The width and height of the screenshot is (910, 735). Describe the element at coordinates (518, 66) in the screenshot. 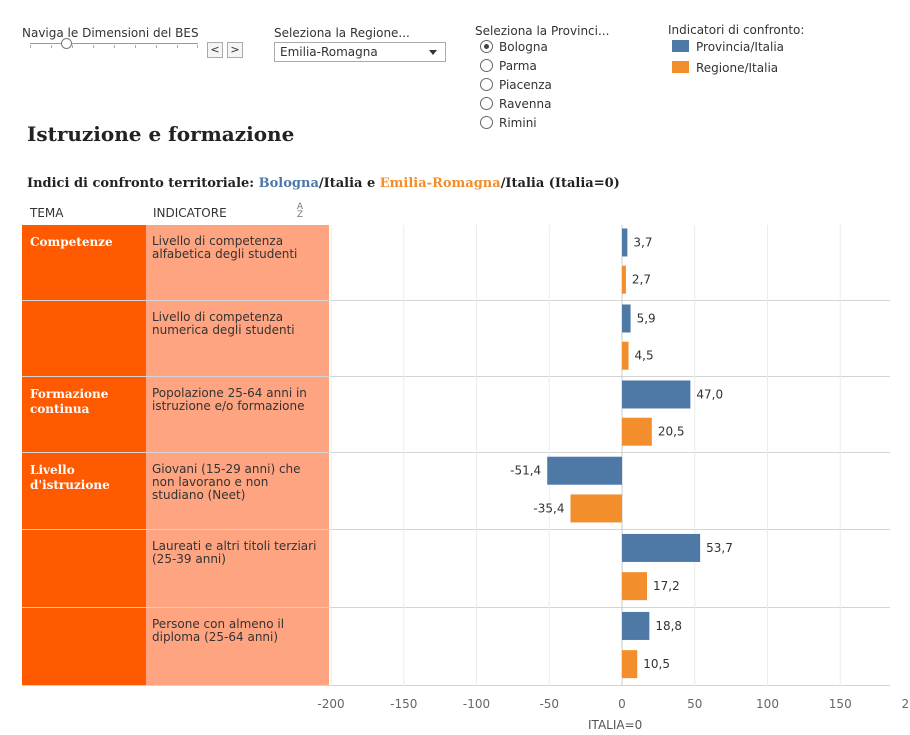

I see `radio-label: Parma` at that location.